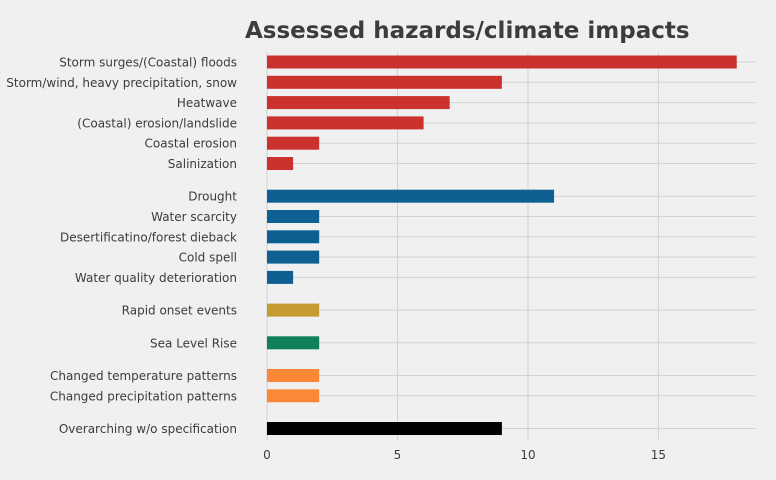  Describe the element at coordinates (207, 103) in the screenshot. I see `category-label: Heatwave` at that location.